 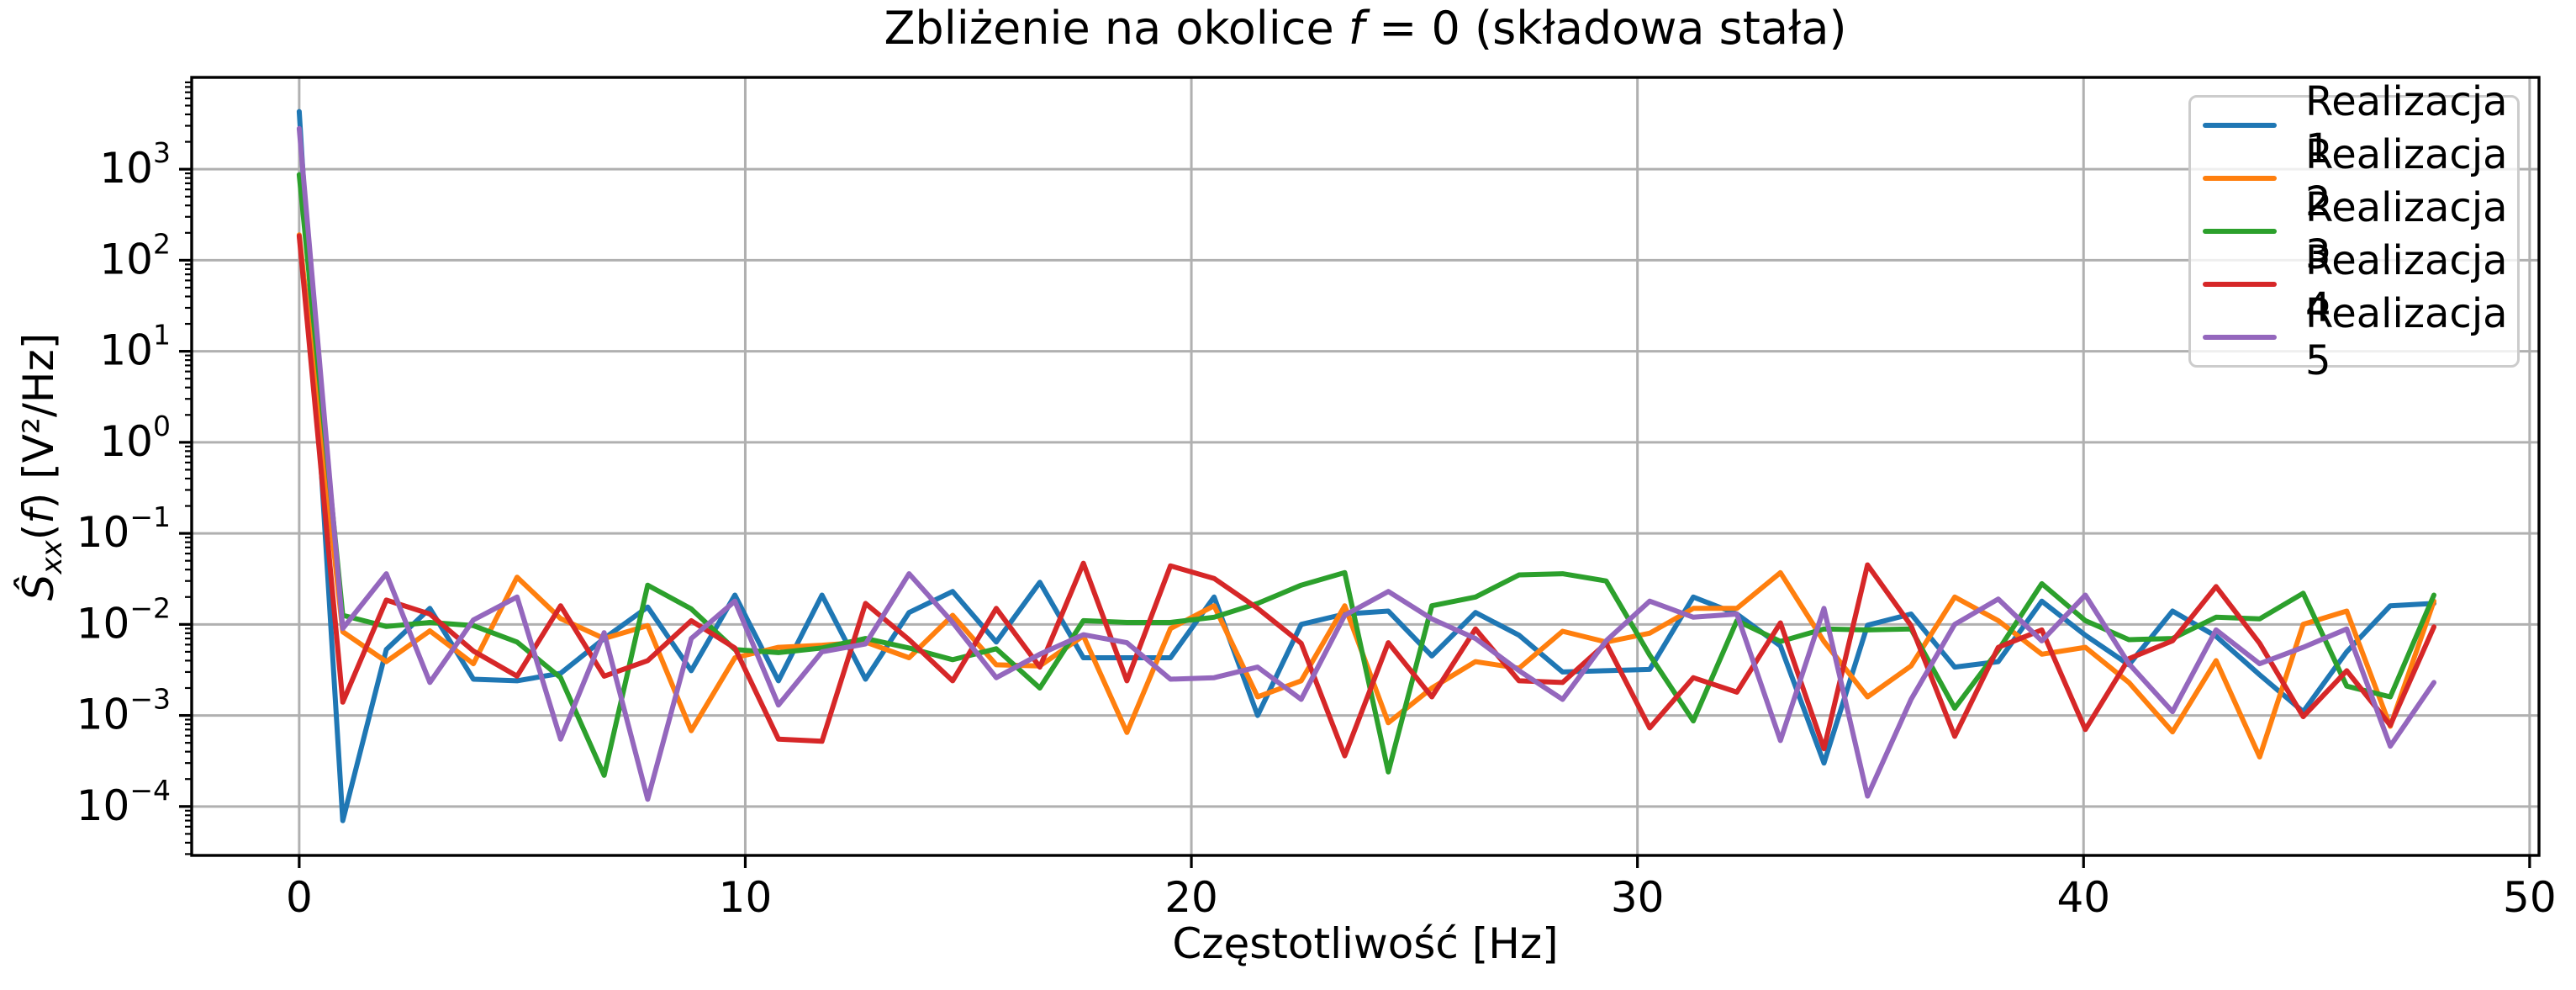 What do you see at coordinates (2406, 125) in the screenshot?
I see `legend-label-1: Realizacja 1` at bounding box center [2406, 125].